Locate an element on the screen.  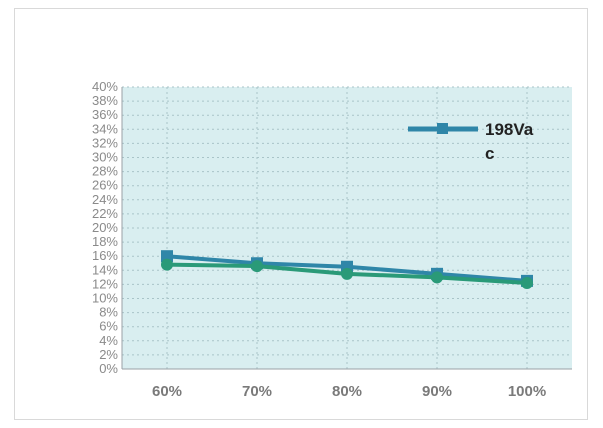
y-tick-label: 8% is located at coordinates (108, 312).